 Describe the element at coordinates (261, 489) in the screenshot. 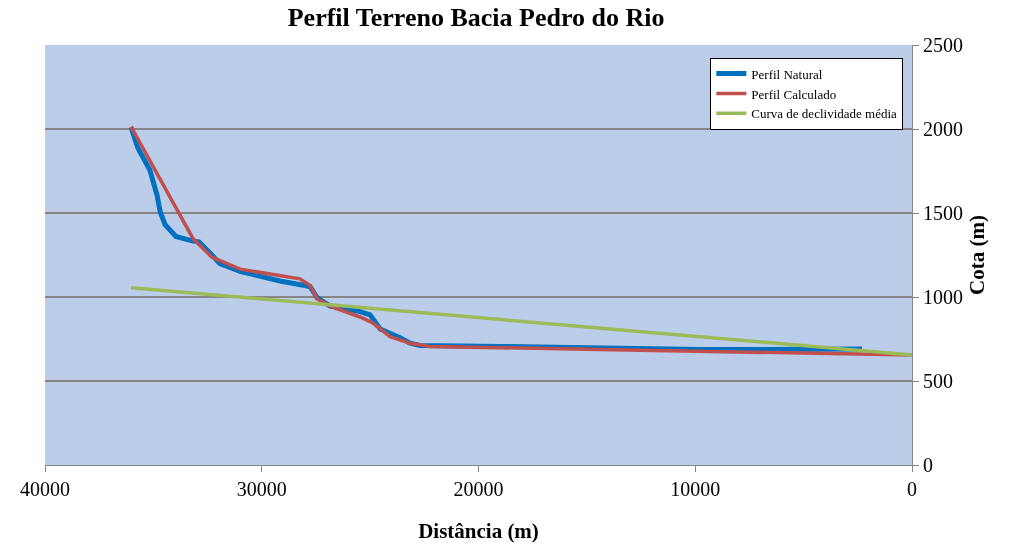

I see `x-tick-label: 30000` at that location.